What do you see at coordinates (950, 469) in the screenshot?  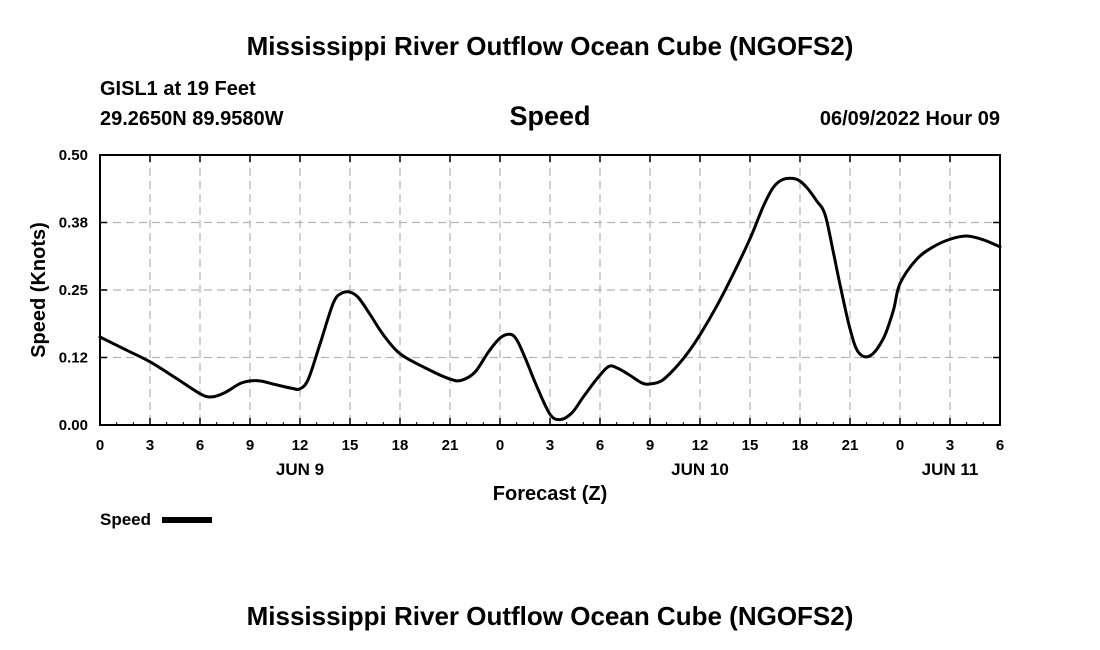 I see `date-label: JUN 11` at bounding box center [950, 469].